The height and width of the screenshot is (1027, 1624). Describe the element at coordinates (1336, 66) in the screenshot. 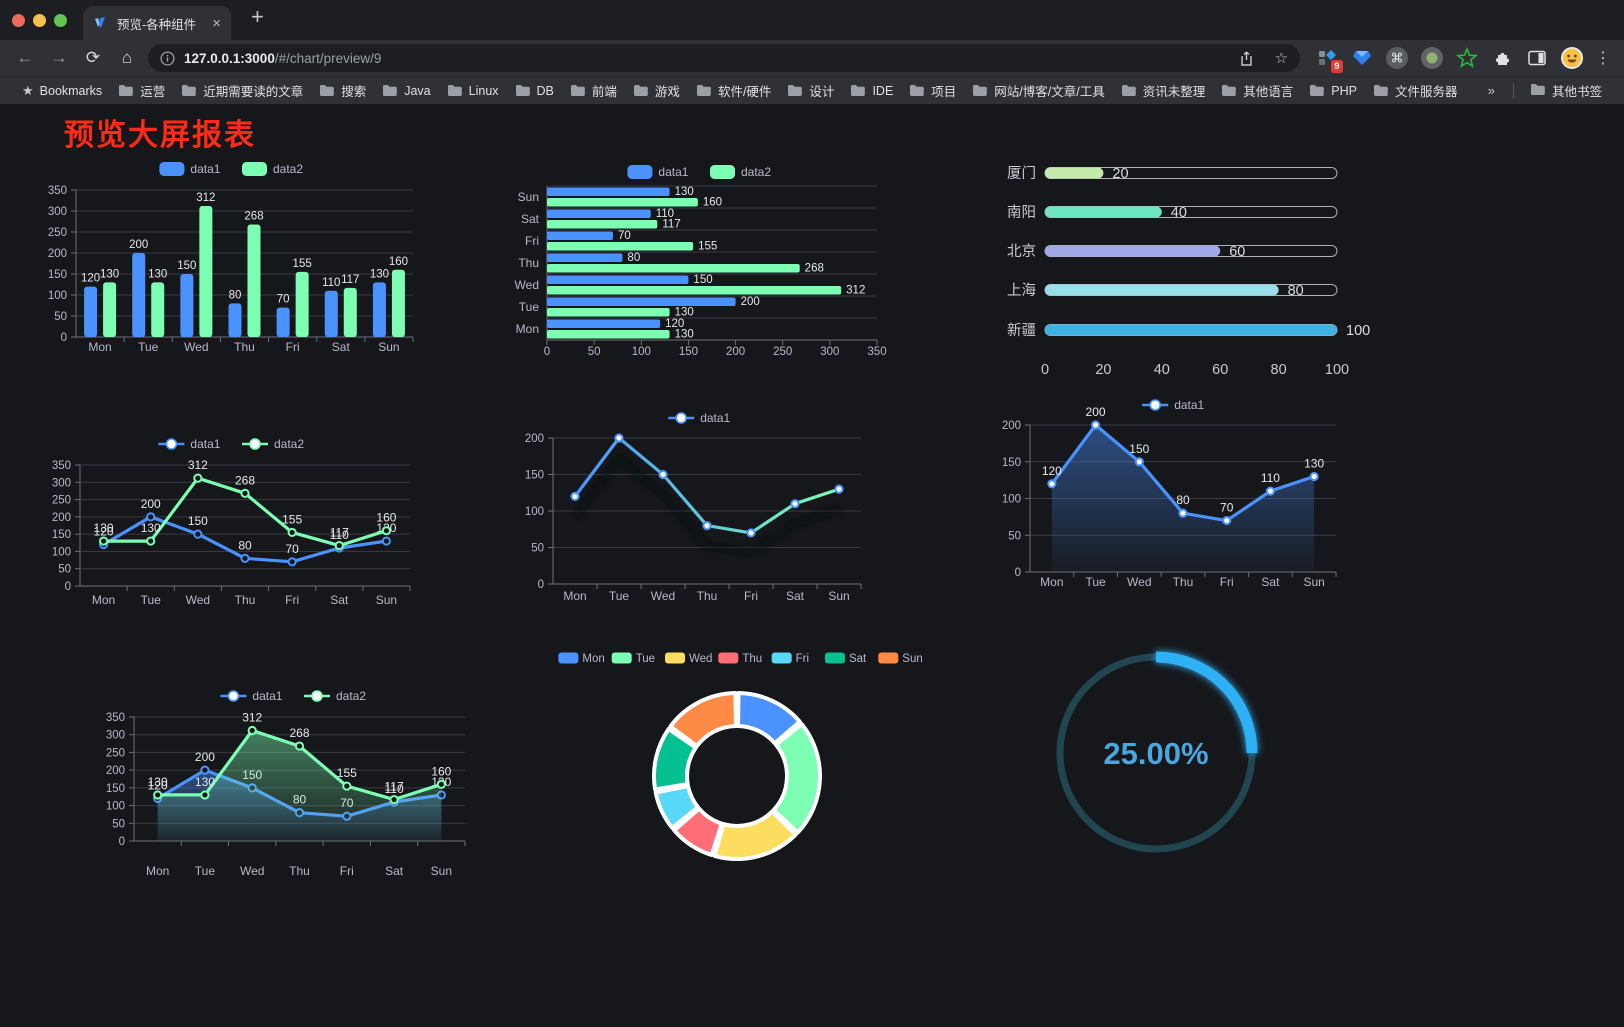

I see `extension-badge: 9` at that location.